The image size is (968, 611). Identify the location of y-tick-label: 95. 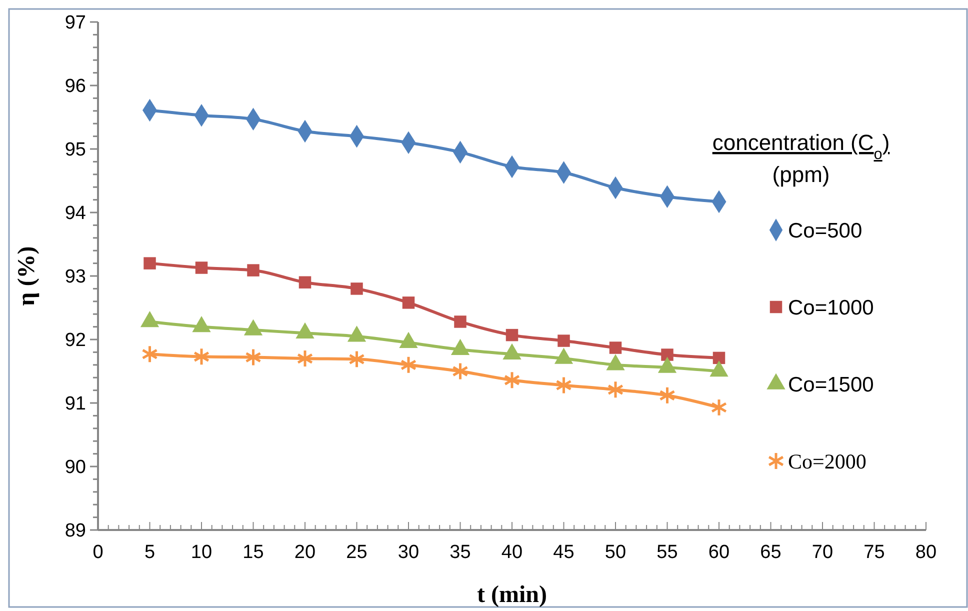
(75, 150).